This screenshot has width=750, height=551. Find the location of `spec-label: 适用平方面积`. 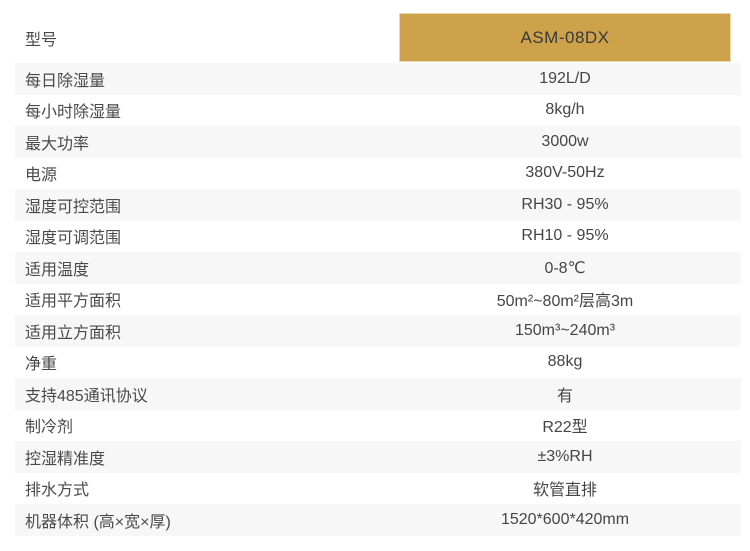

spec-label: 适用平方面积 is located at coordinates (73, 302).